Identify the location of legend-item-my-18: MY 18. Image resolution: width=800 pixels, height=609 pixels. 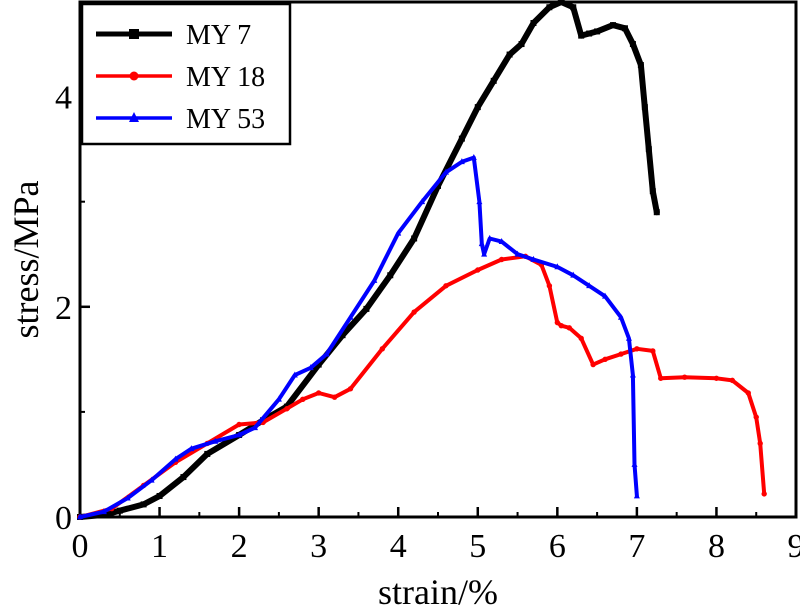
(180, 77).